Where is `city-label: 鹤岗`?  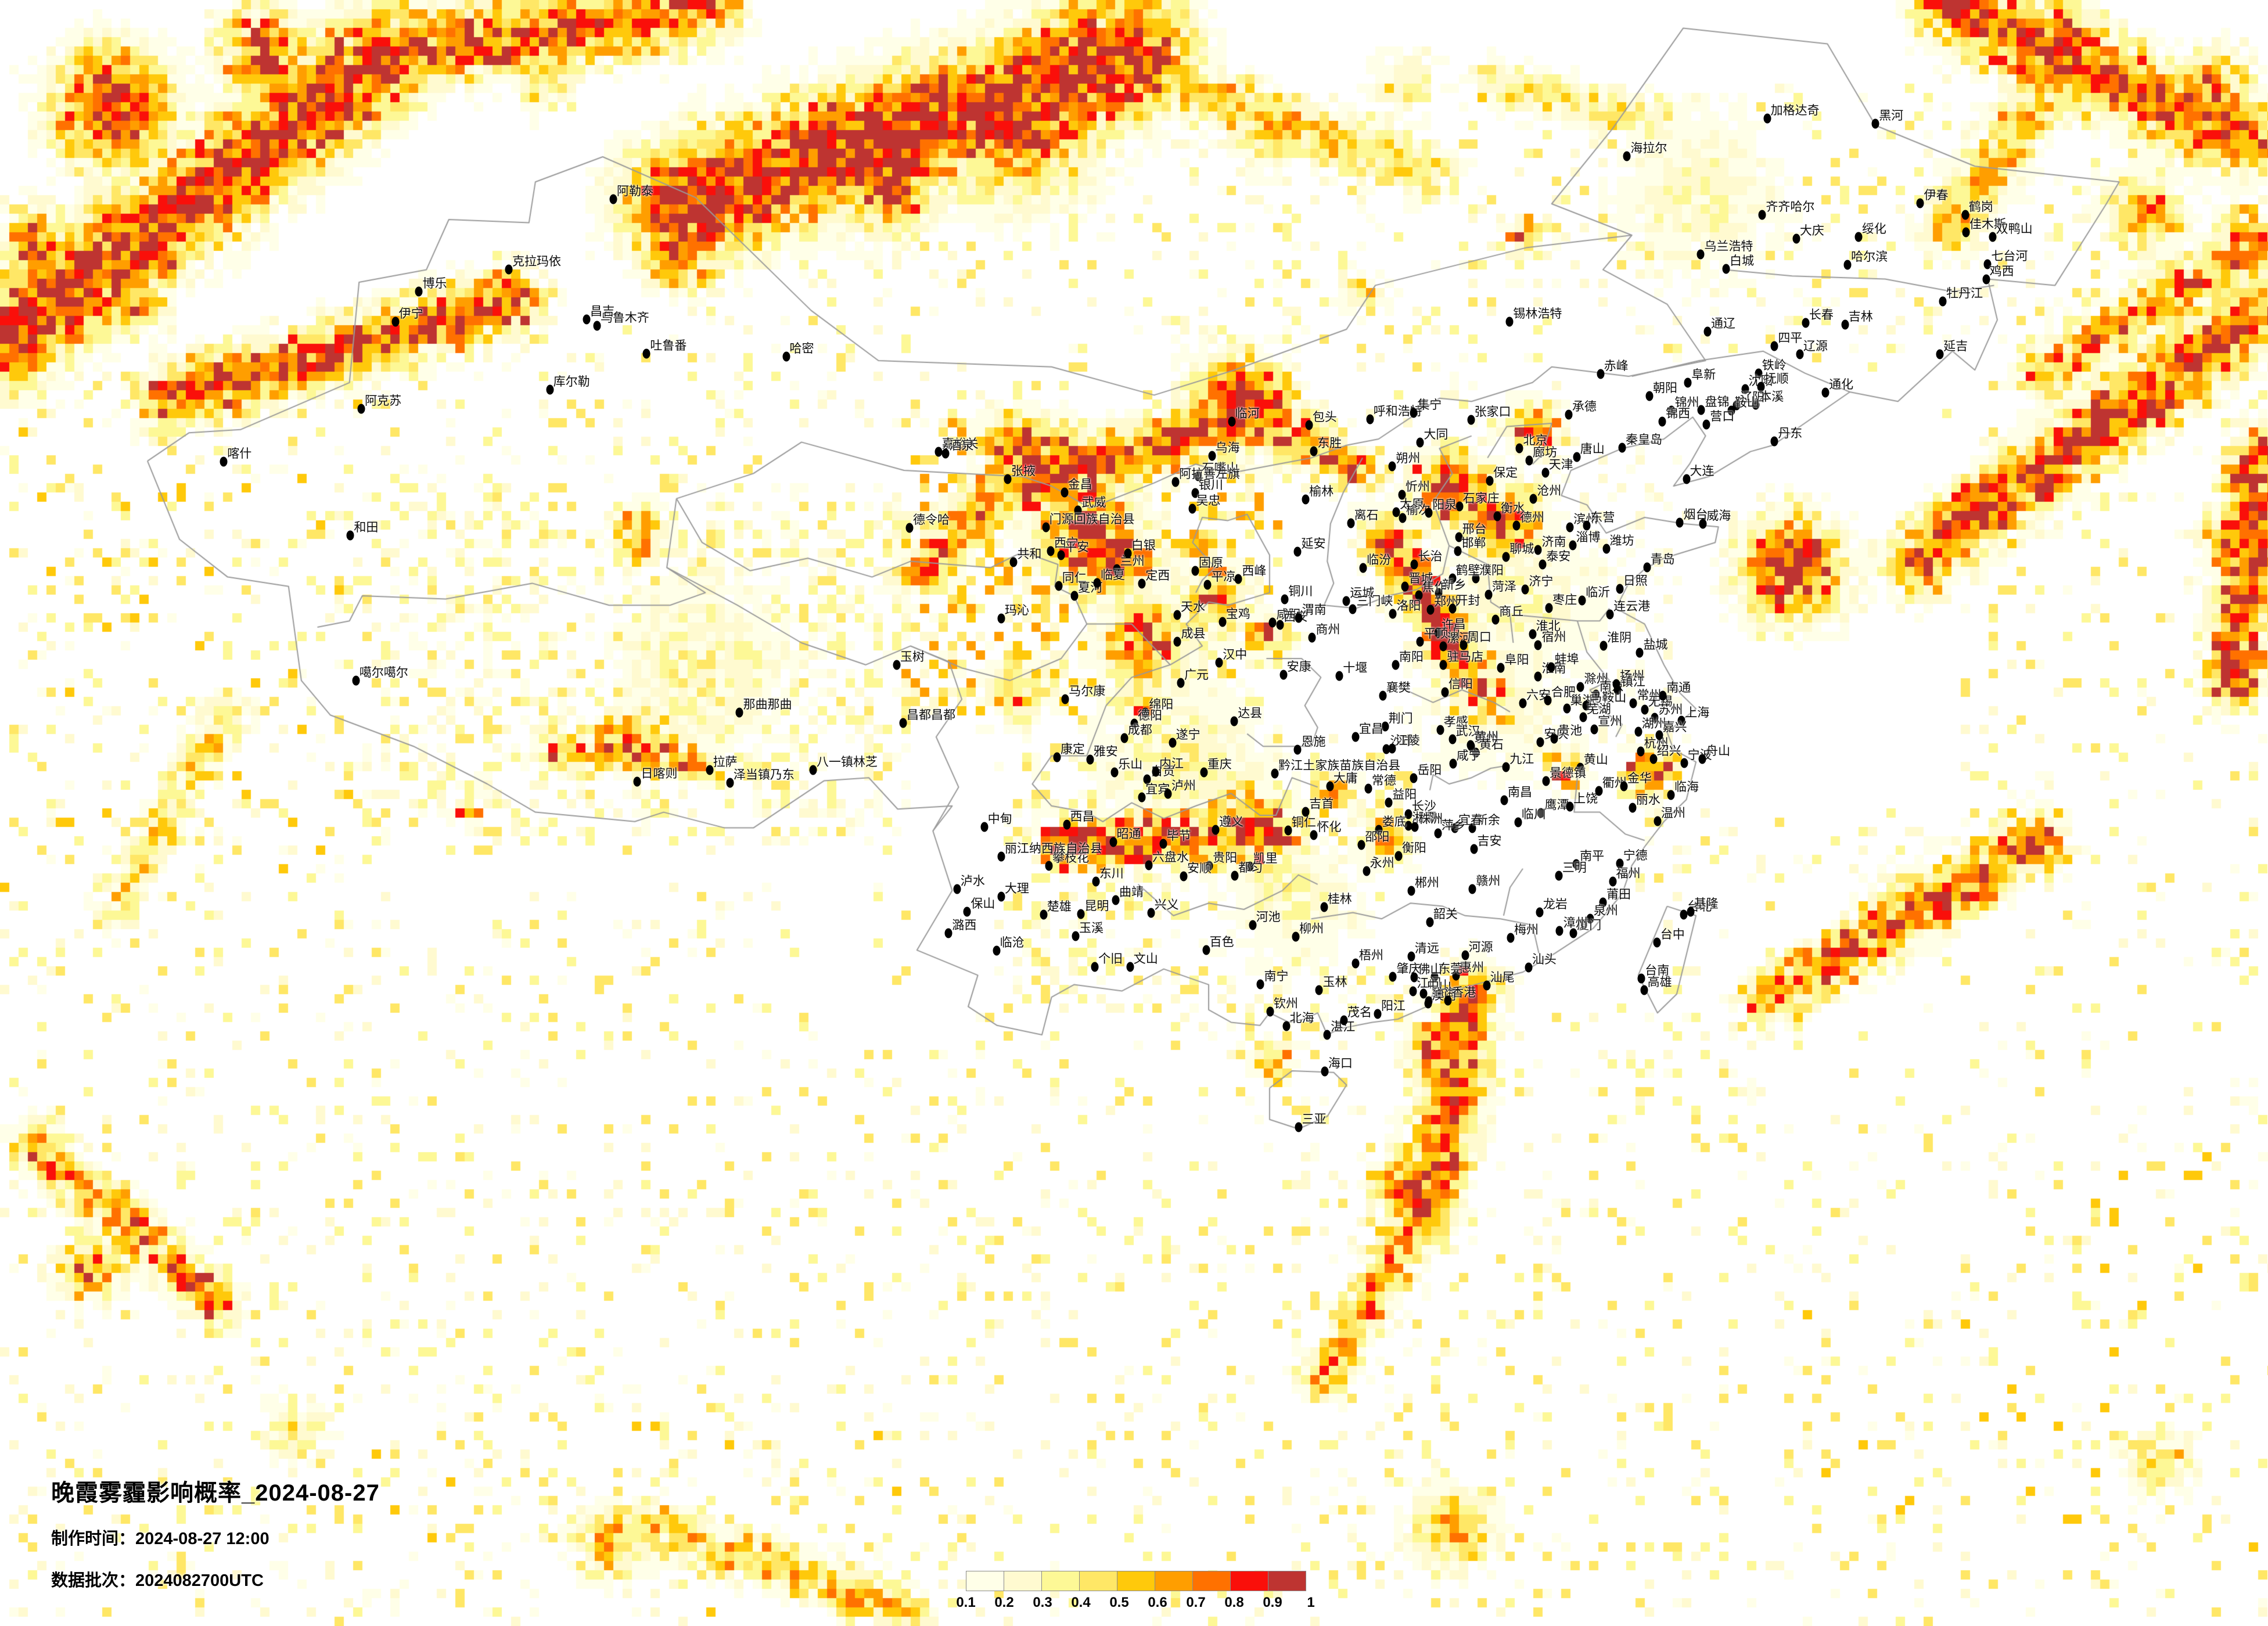
city-label: 鹤岗 is located at coordinates (1980, 207).